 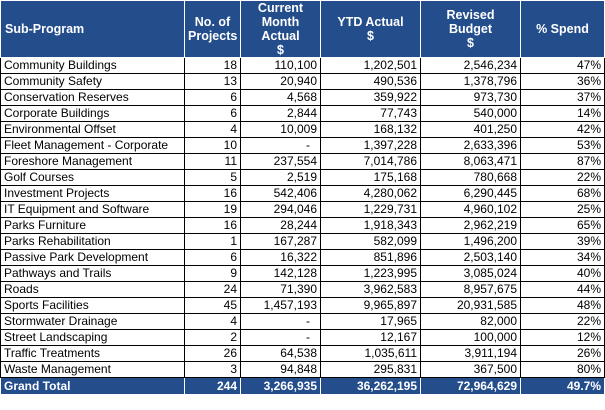 I want to click on cell-revised-budget: 780,668, so click(x=470, y=177).